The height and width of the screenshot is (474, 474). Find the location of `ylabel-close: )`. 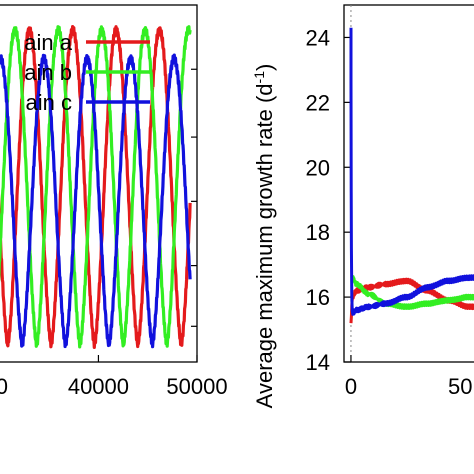

ylabel-close: ) is located at coordinates (264, 67).